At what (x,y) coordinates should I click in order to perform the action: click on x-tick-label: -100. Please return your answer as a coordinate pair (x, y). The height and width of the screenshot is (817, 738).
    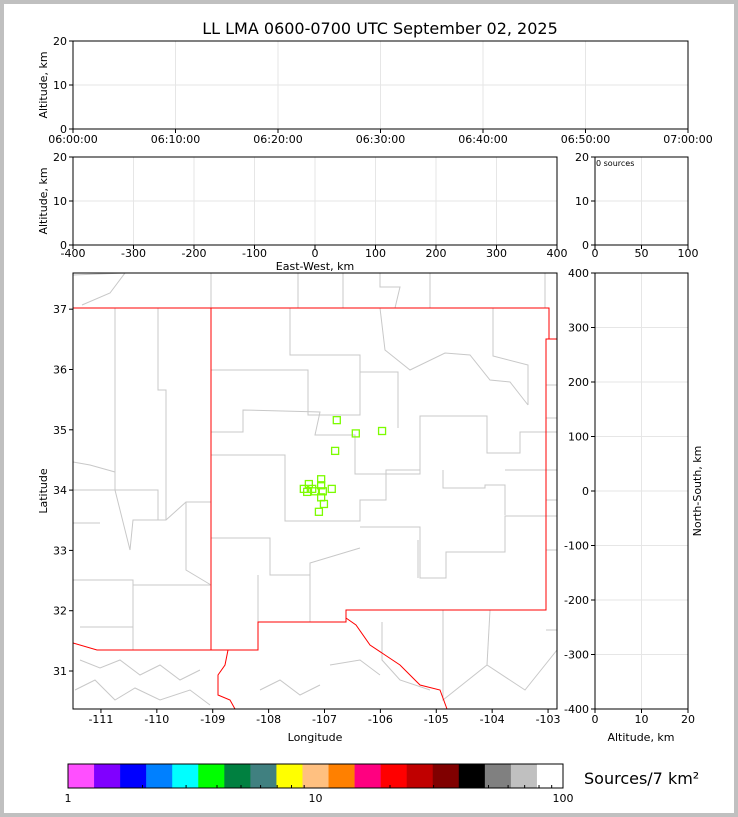
    Looking at the image, I should click on (254, 253).